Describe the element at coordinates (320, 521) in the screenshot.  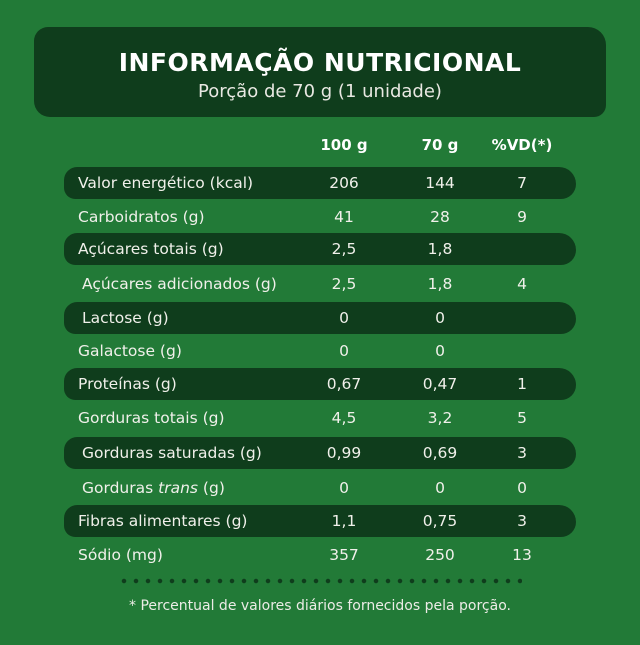
I see `table-row: Fibras alimentares (g) 1,1 0,75 3` at that location.